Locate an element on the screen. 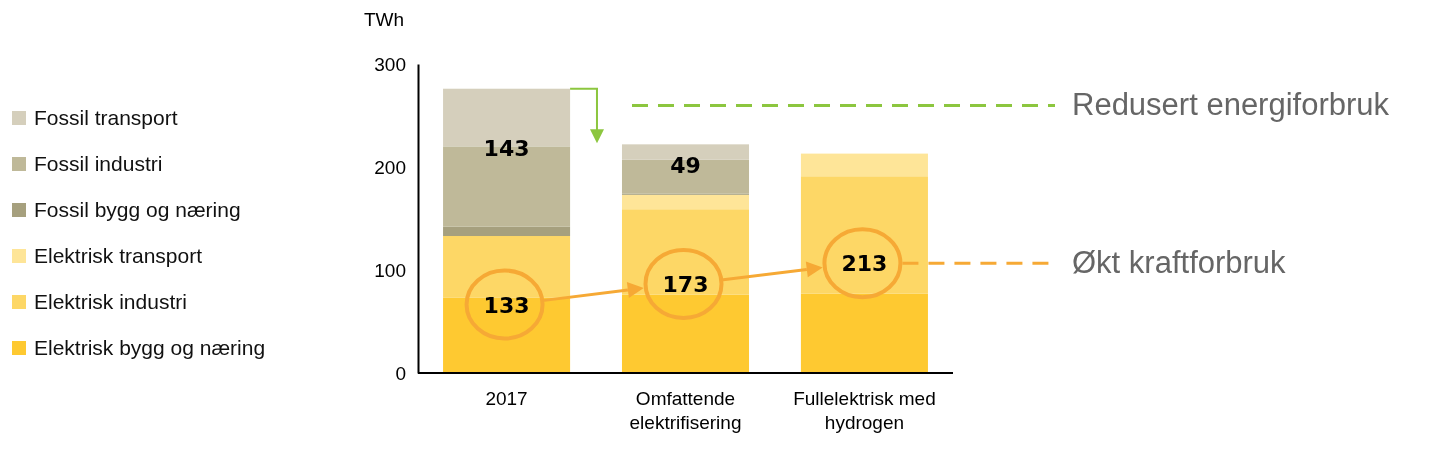  legend-label: Elektrisk transport is located at coordinates (118, 255).